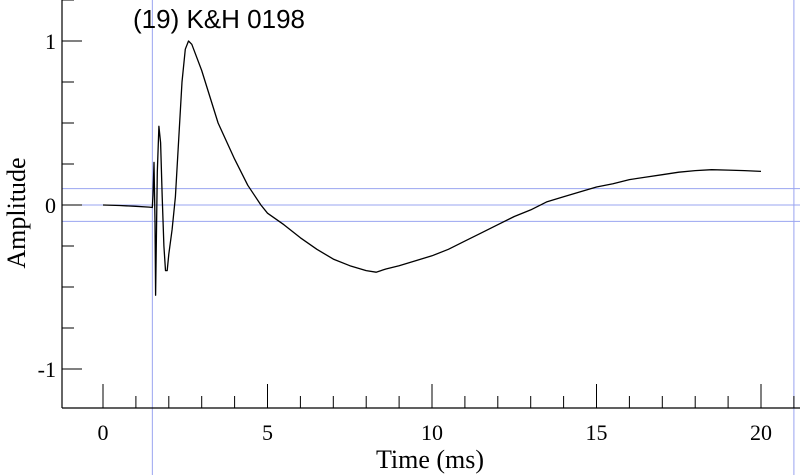 This screenshot has height=475, width=800. What do you see at coordinates (597, 432) in the screenshot?
I see `x-tick-label: 15` at bounding box center [597, 432].